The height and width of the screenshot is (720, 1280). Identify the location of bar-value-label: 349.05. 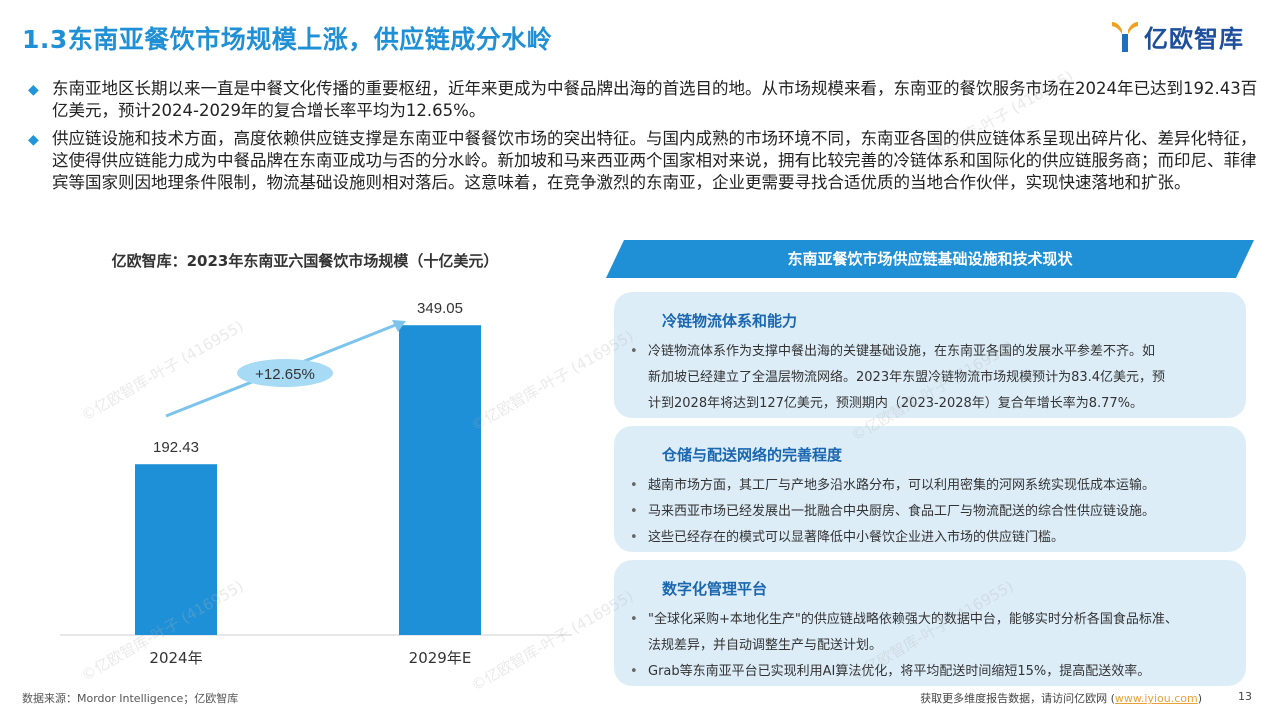
(440, 308).